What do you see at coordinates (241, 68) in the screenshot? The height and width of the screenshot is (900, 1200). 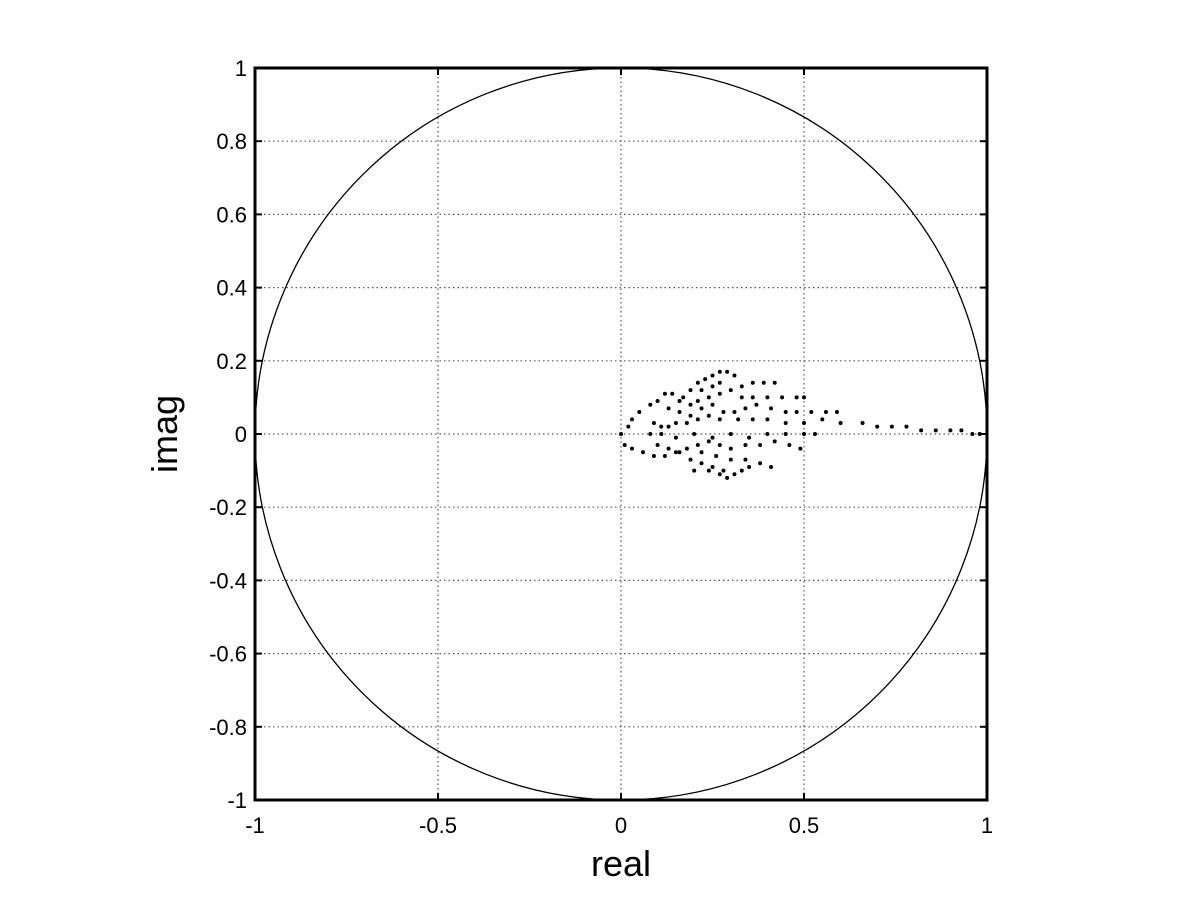 I see `y-tick-label: 1` at bounding box center [241, 68].